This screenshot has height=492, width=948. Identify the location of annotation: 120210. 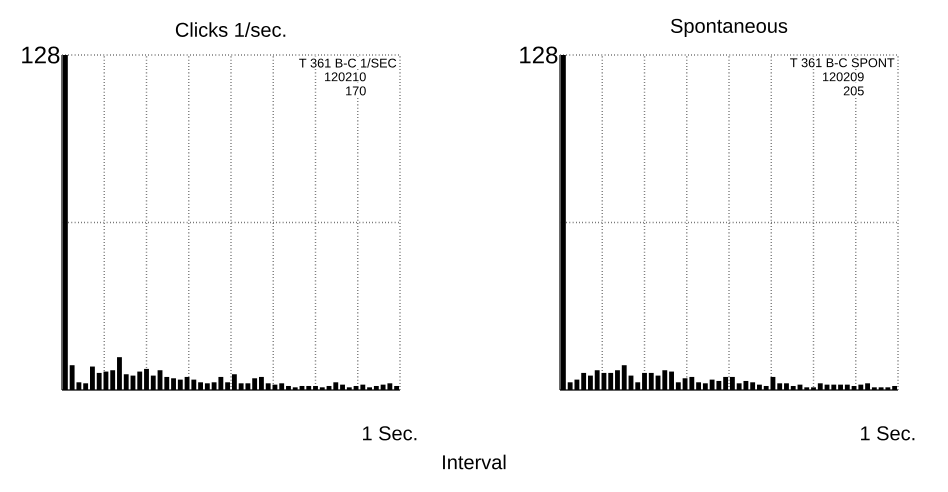
(345, 77).